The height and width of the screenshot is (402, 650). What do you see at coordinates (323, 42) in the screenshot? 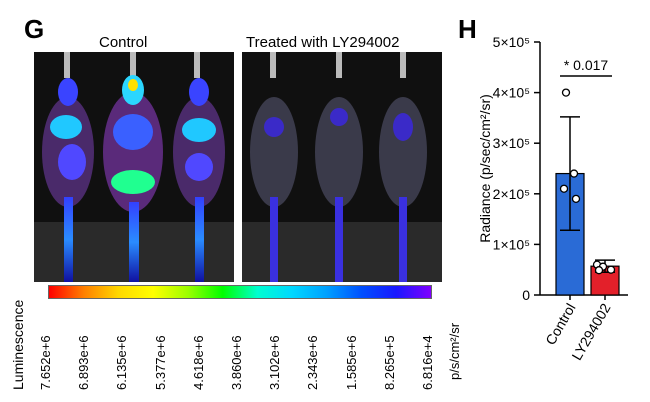
I see `treated-group-title: Treated with LY294002` at bounding box center [323, 42].